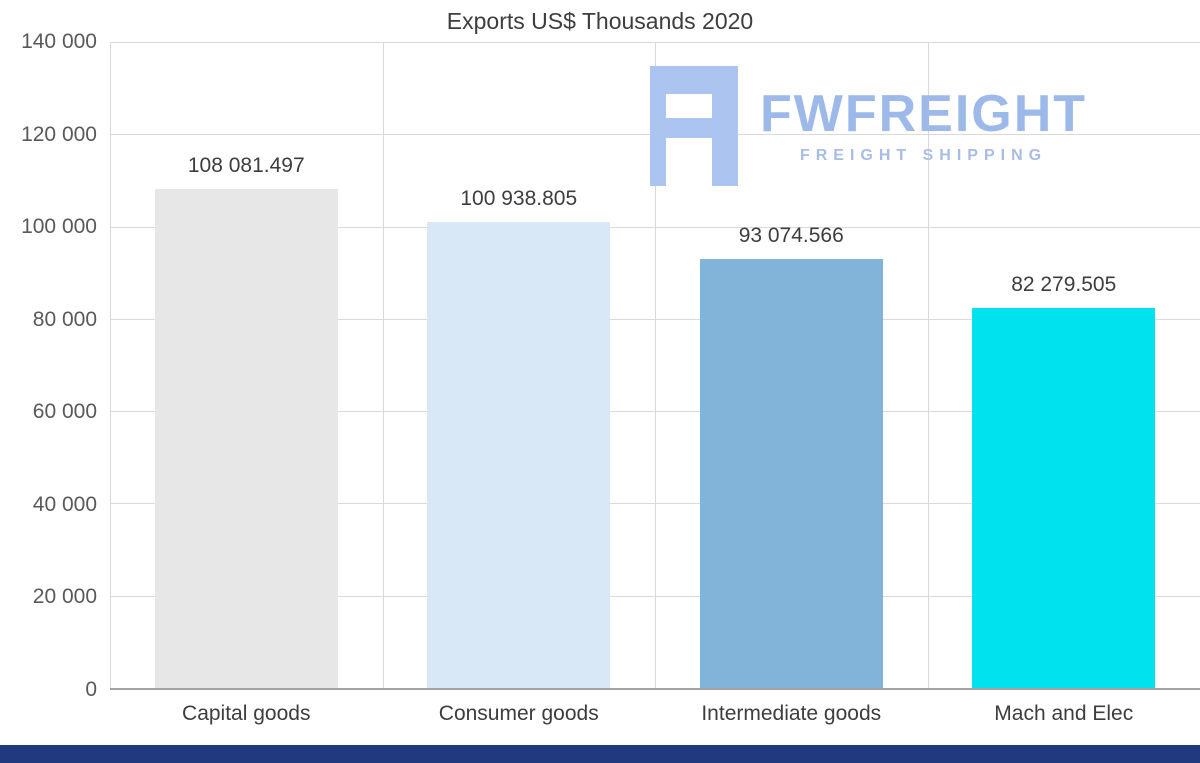  I want to click on brand-logo-icon, so click(694, 126).